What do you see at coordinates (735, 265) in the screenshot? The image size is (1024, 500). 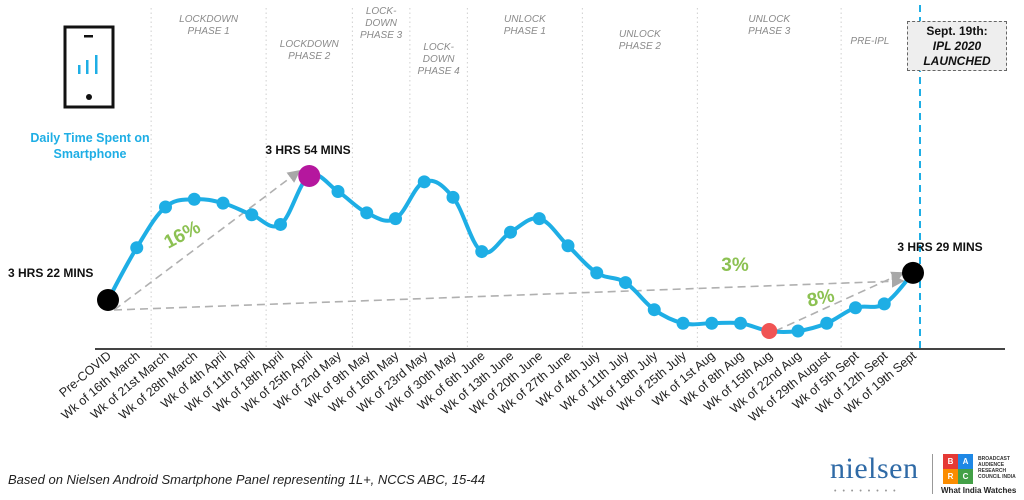 I see `trend-percent-label: 3%` at bounding box center [735, 265].